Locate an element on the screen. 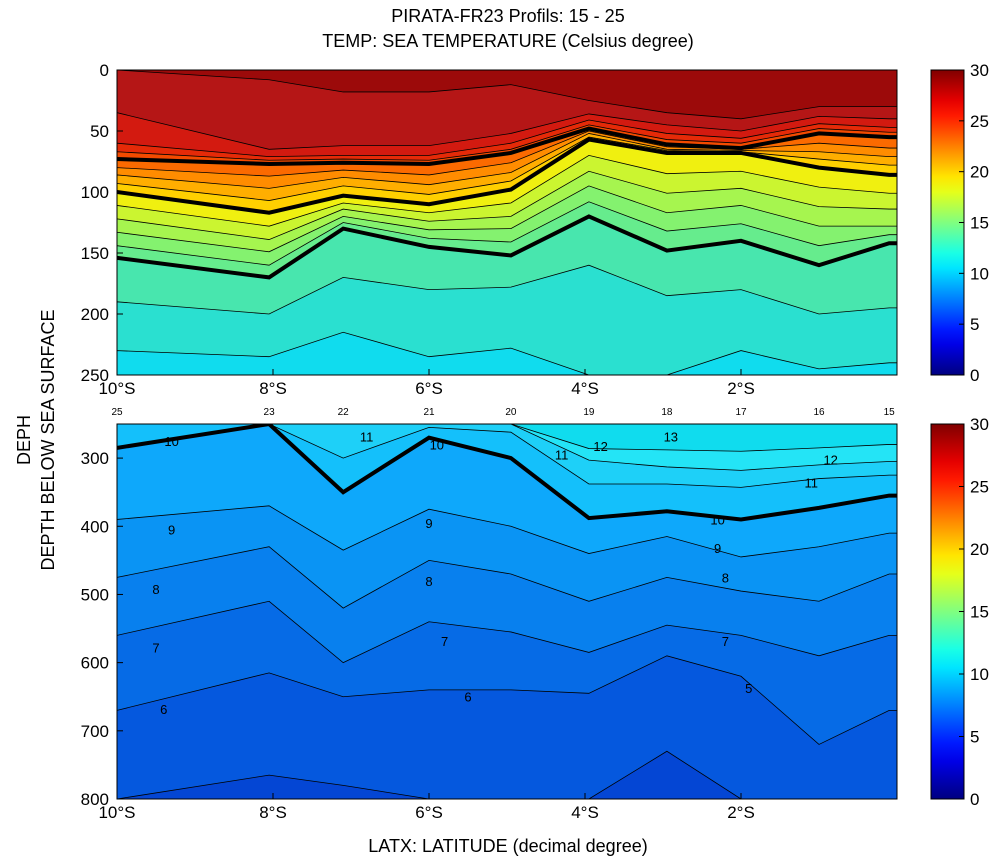  y-tick-label: 150 is located at coordinates (95, 253).